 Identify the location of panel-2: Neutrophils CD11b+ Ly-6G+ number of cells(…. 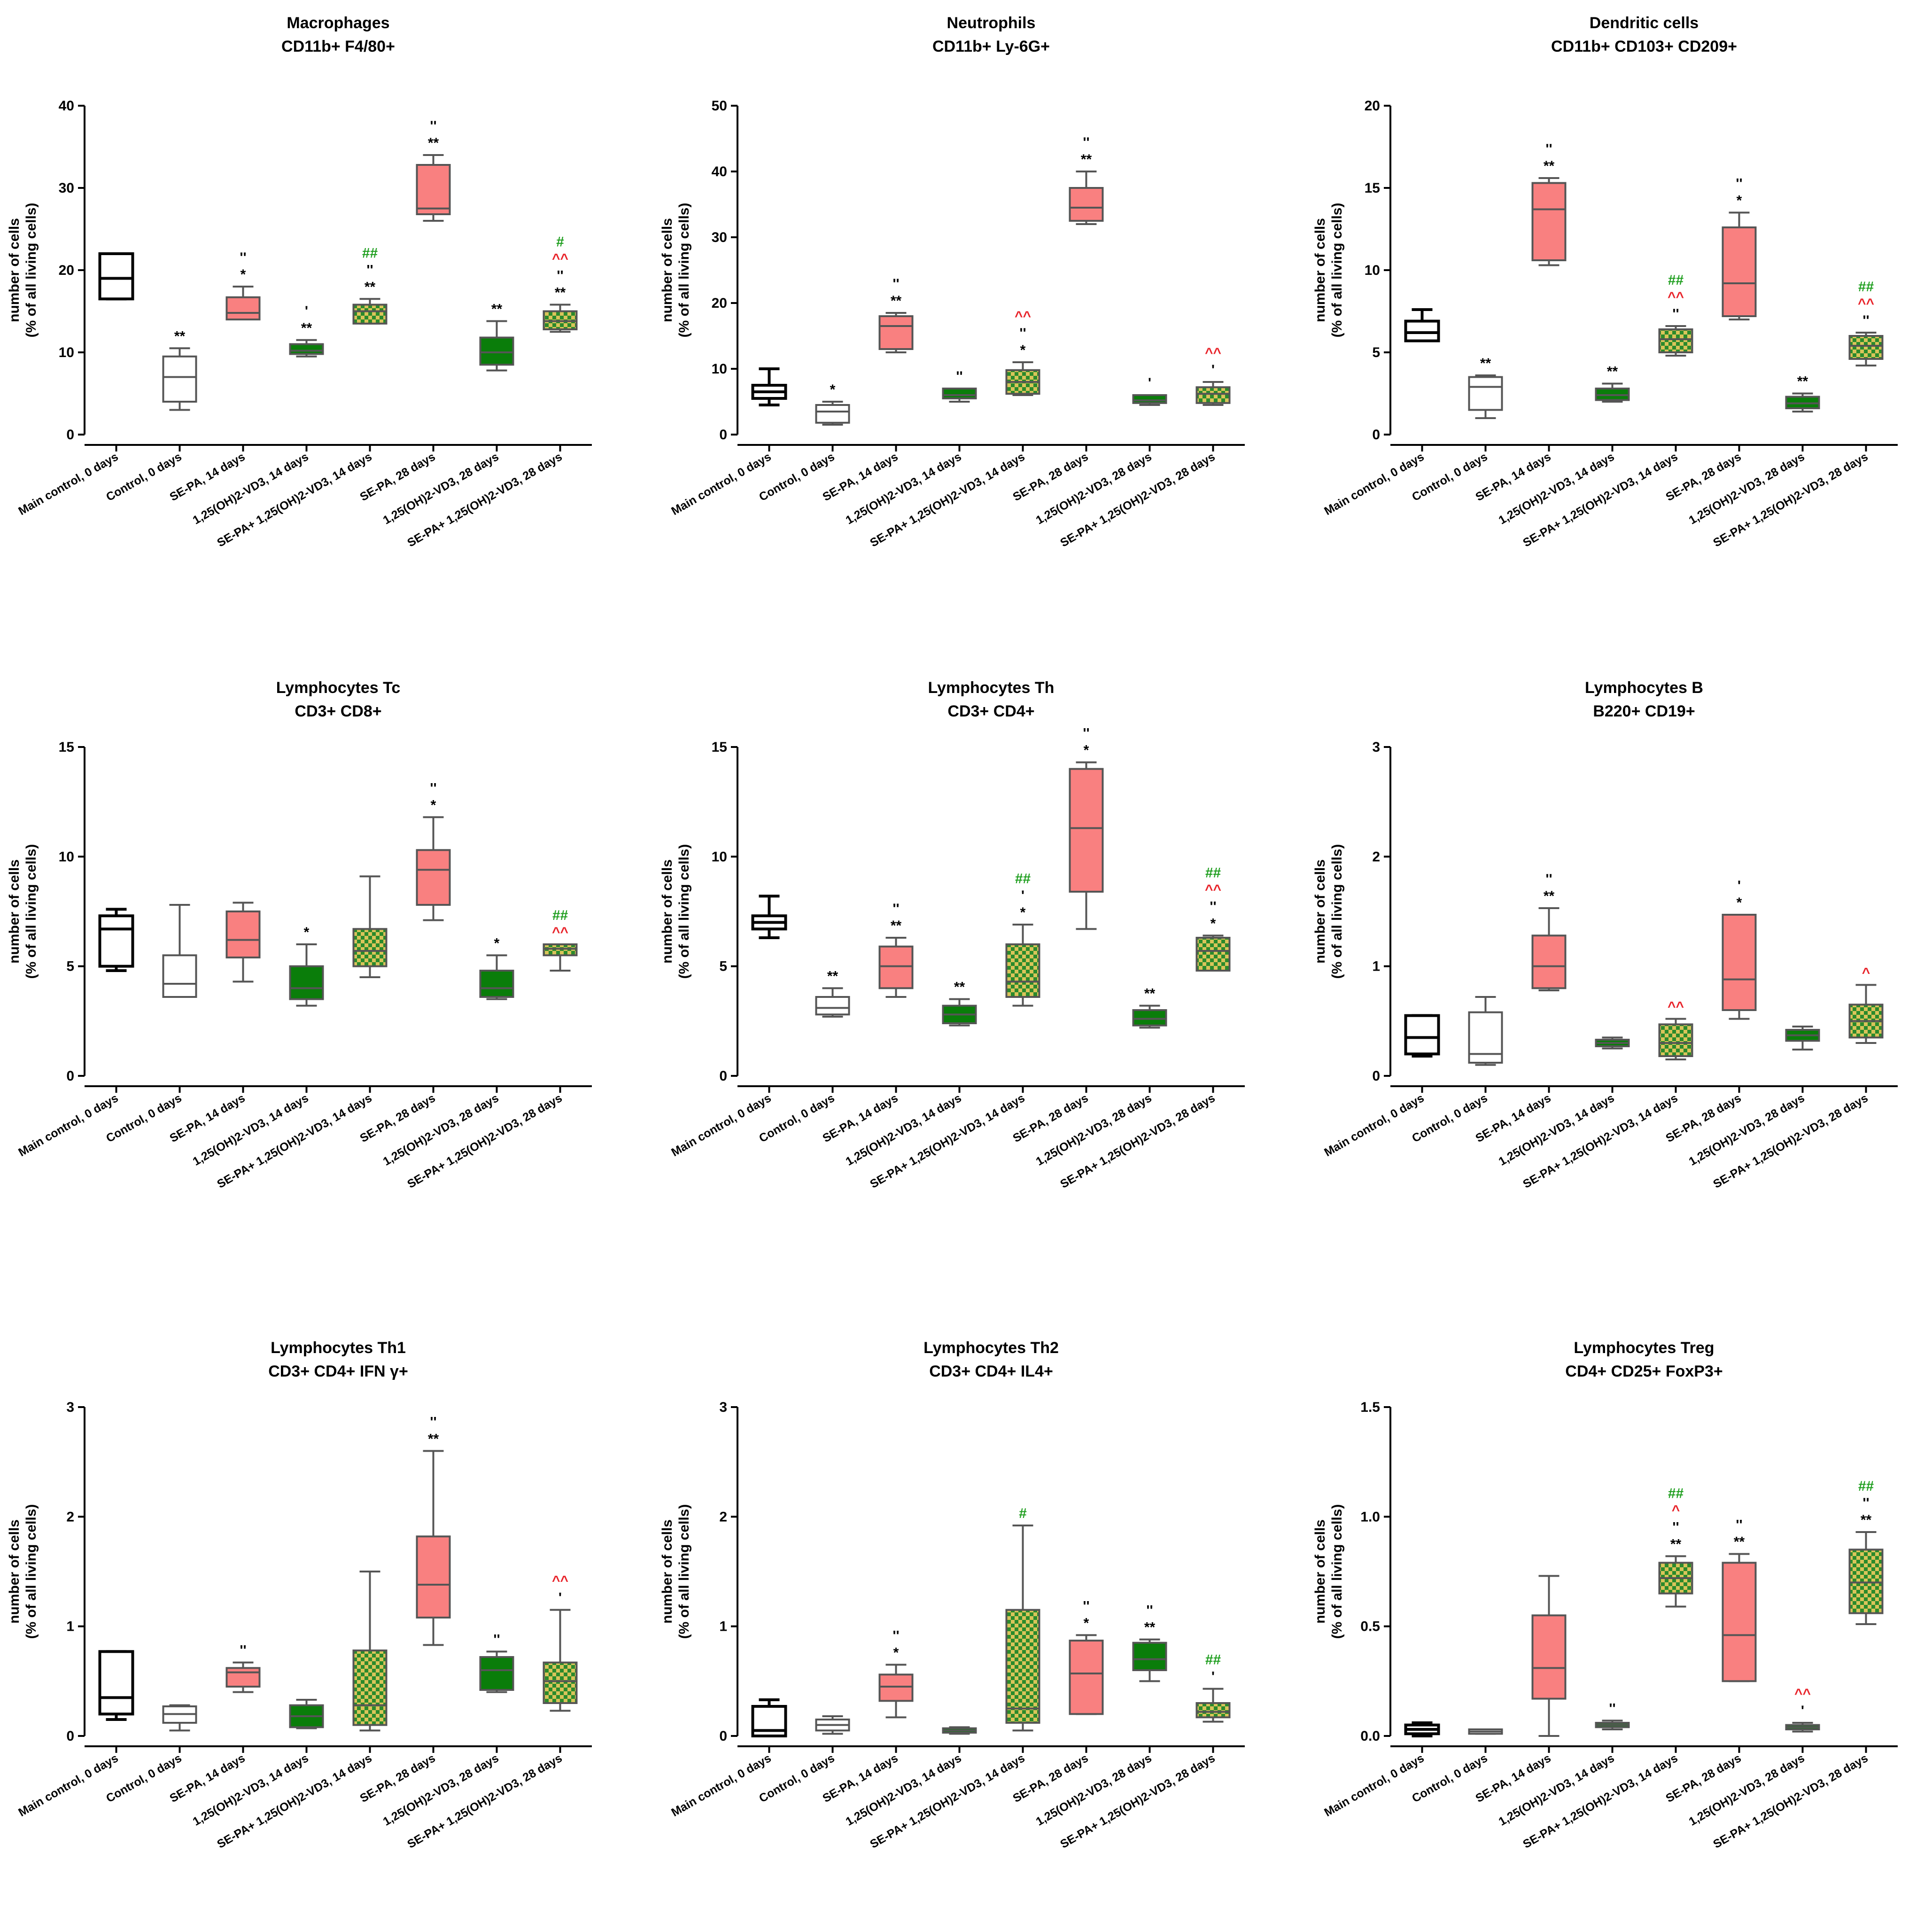
(953, 282).